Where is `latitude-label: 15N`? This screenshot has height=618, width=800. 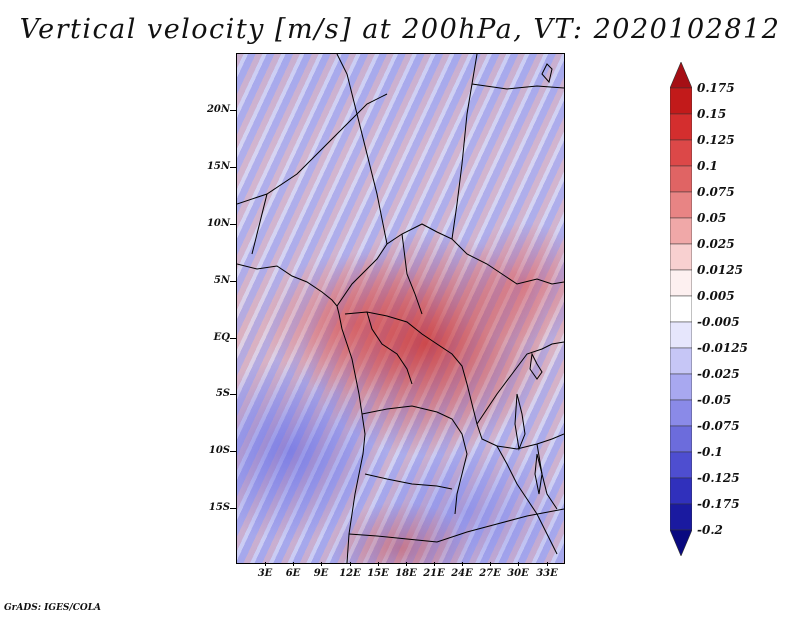
latitude-label: 15N is located at coordinates (218, 166).